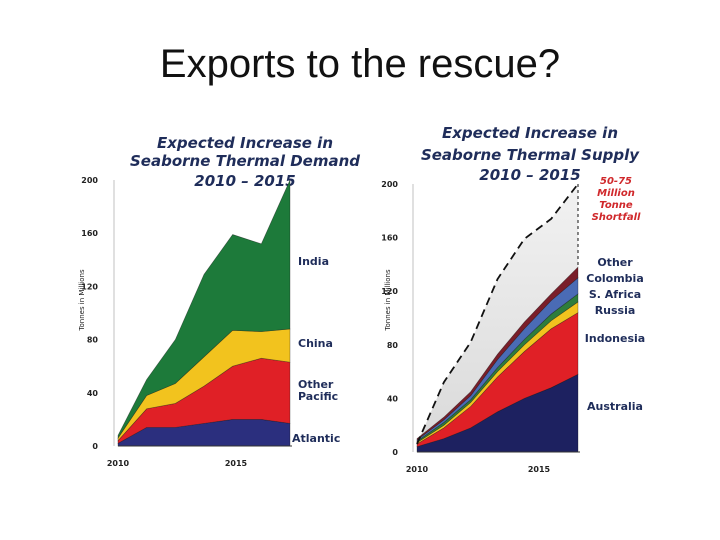 This screenshot has width=720, height=540. I want to click on supply-label-s-africa: S. Africa, so click(615, 294).